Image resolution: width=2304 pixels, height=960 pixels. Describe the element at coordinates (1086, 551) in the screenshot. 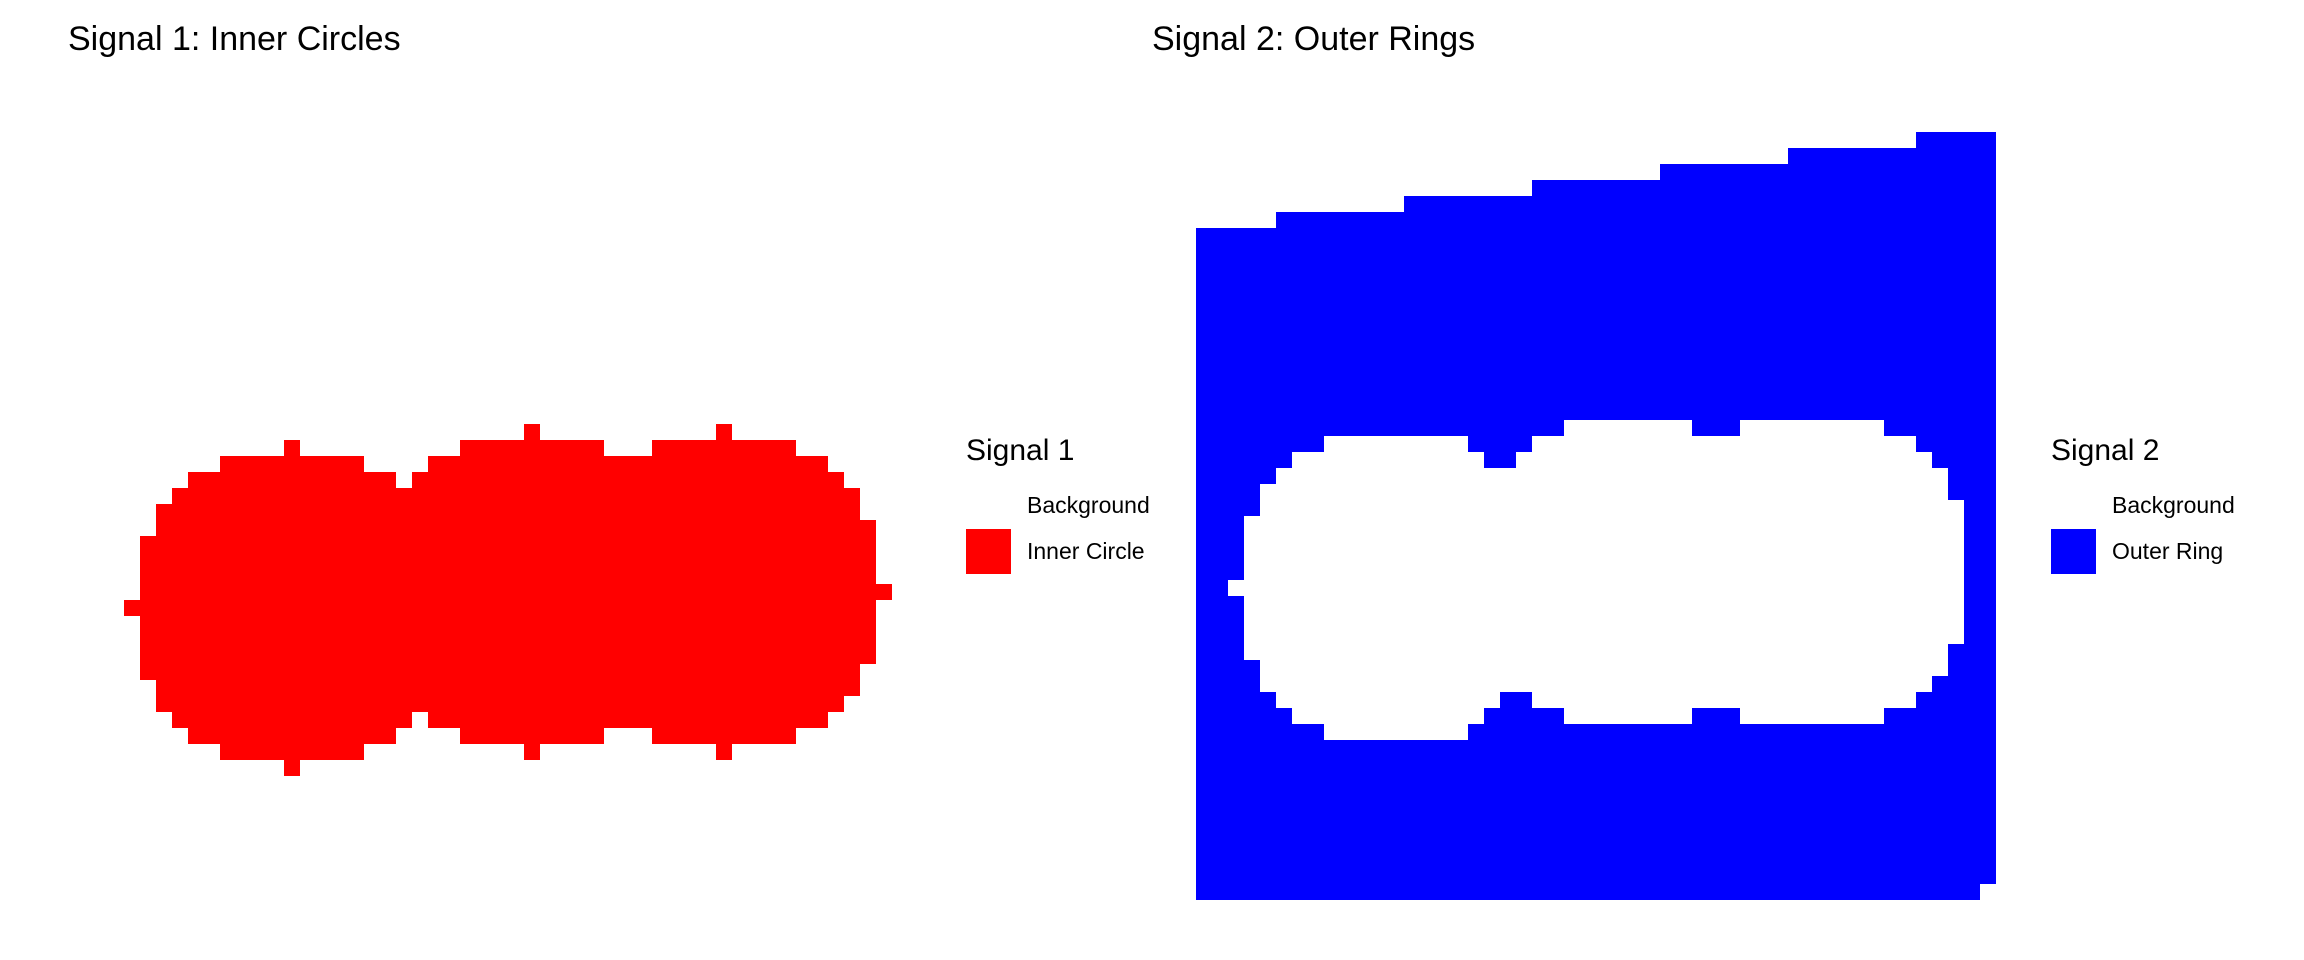

I see `legend-label-inner-circle: Inner Circle` at that location.